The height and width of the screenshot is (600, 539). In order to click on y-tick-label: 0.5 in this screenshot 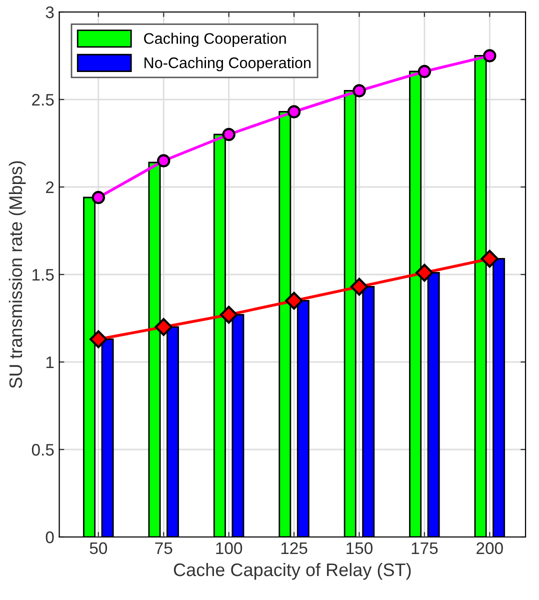, I will do `click(43, 450)`.